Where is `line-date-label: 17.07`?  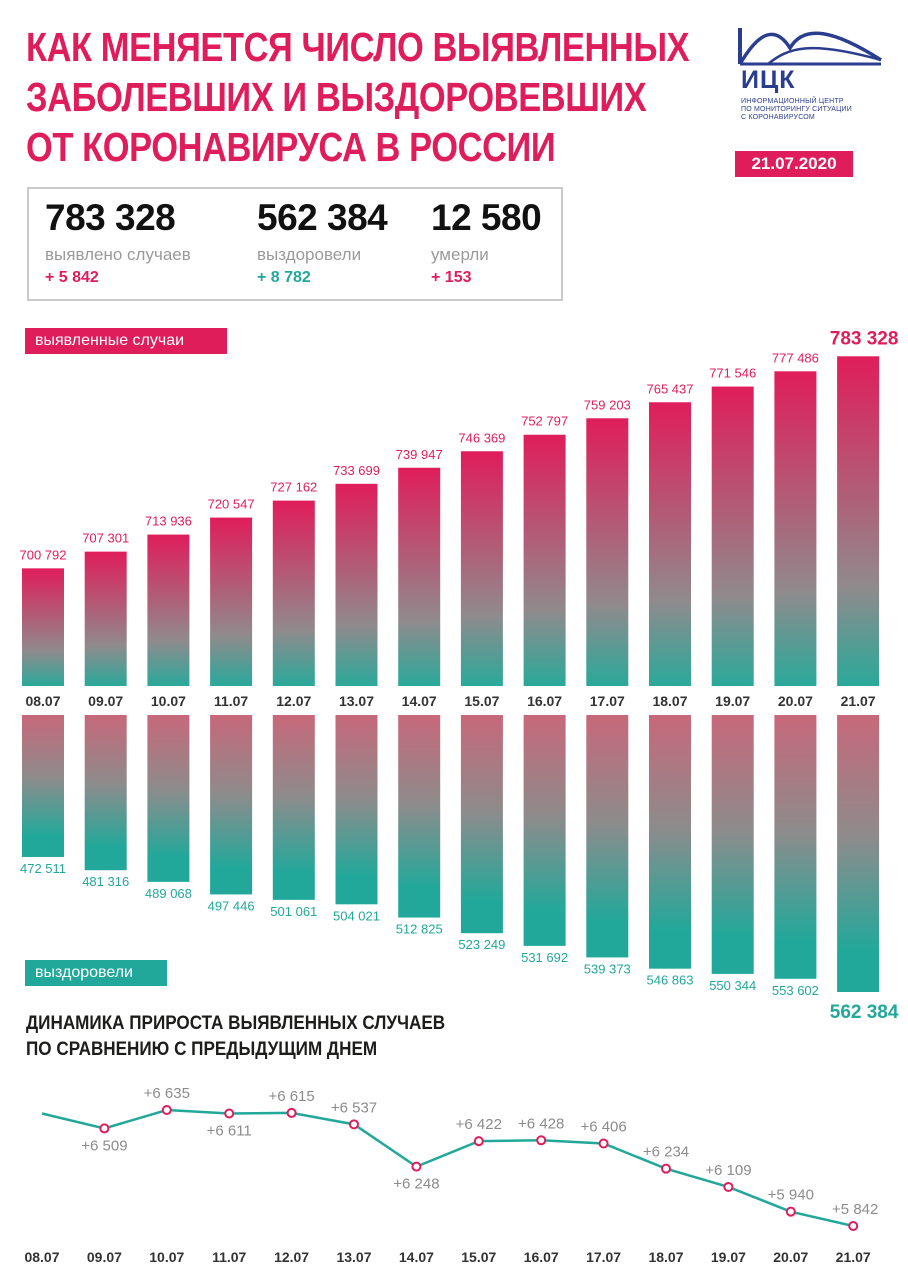
line-date-label: 17.07 is located at coordinates (603, 1257).